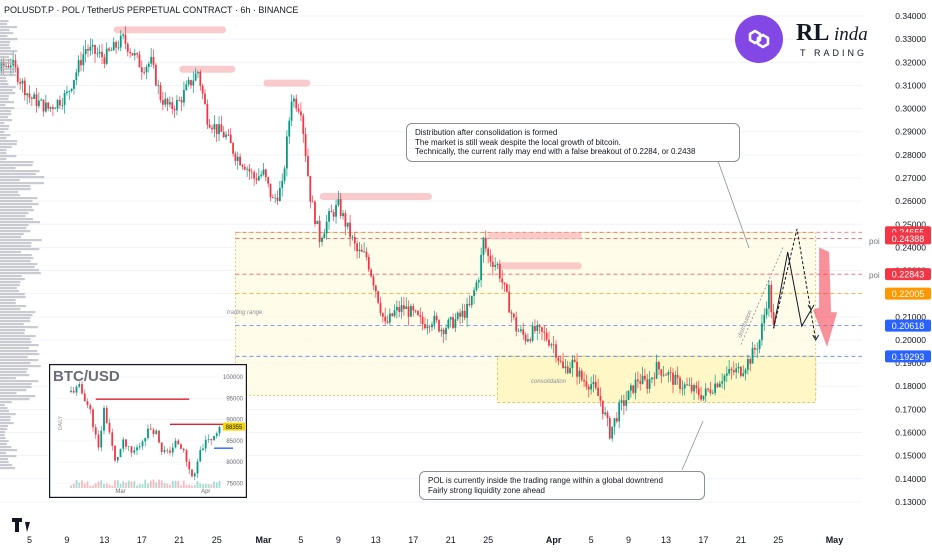 This screenshot has height=555, width=932. Describe the element at coordinates (234, 428) in the screenshot. I see `inset-current-price-label: 88355` at that location.